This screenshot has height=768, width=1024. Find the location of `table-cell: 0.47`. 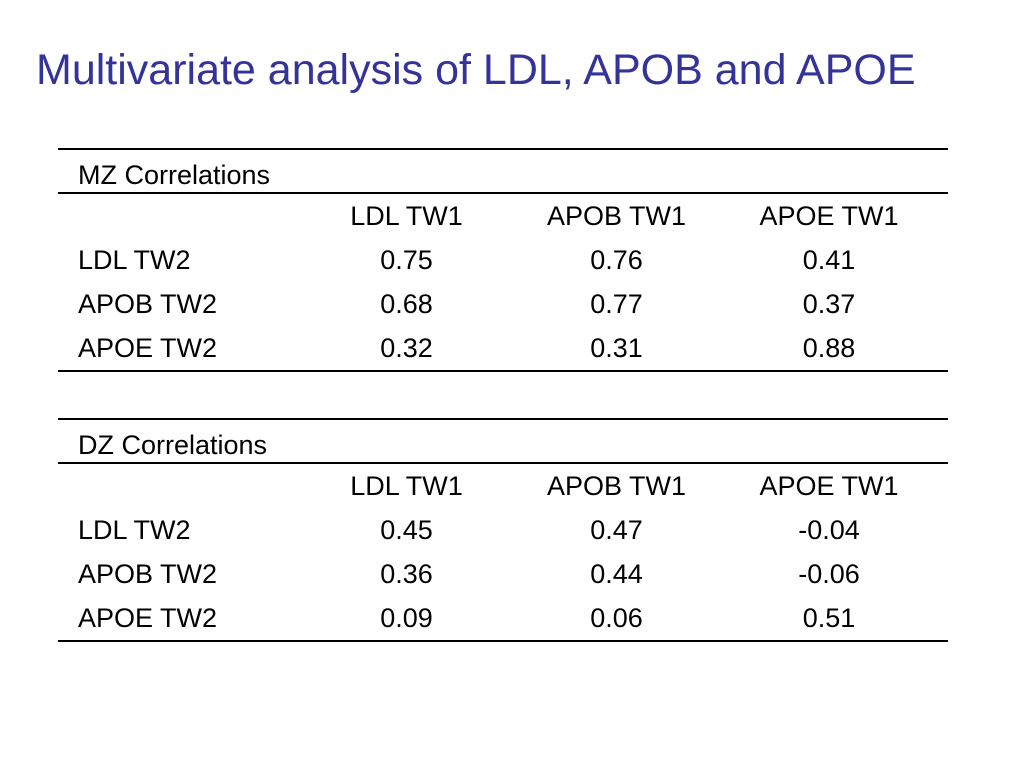

table-cell: 0.47 is located at coordinates (616, 530).